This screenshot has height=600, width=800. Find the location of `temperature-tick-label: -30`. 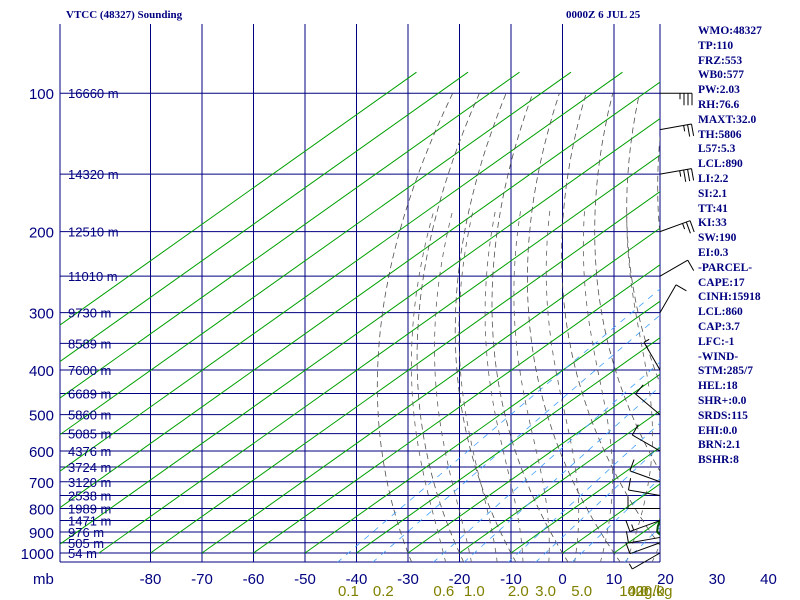

temperature-tick-label: -30 is located at coordinates (408, 579).